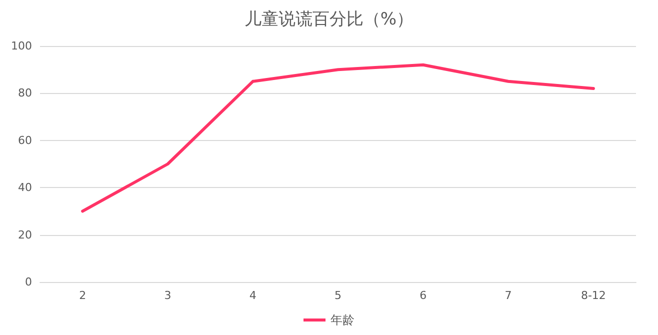 Image resolution: width=658 pixels, height=335 pixels. I want to click on x-tick-label: 2, so click(82, 295).